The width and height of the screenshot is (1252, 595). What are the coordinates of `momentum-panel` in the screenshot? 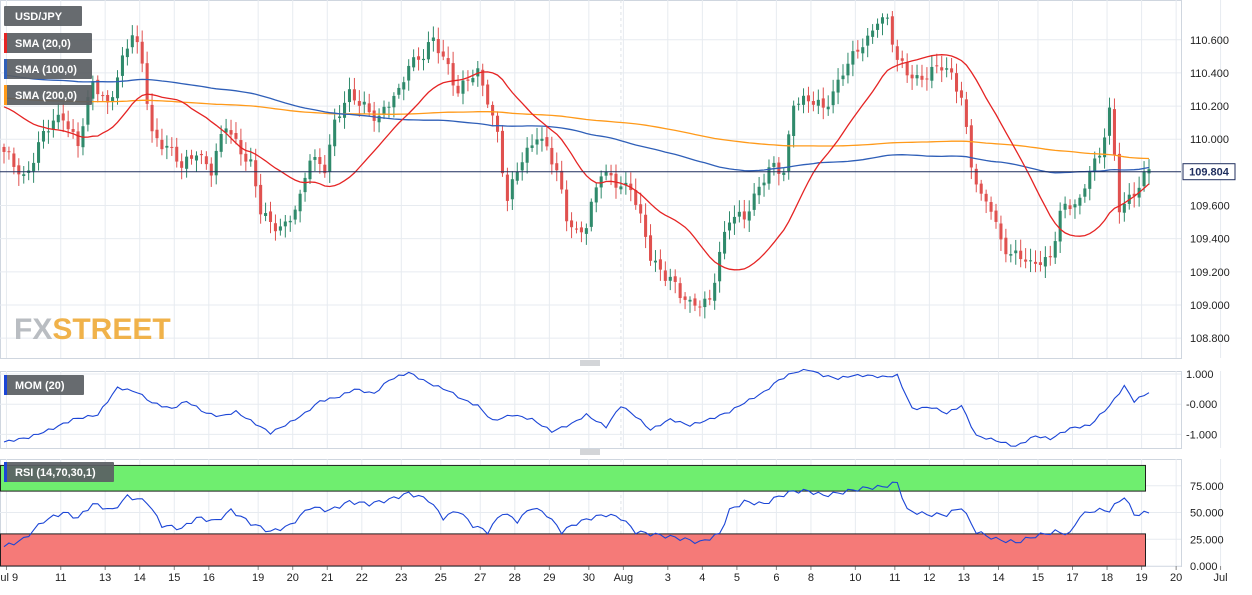 It's located at (591, 410).